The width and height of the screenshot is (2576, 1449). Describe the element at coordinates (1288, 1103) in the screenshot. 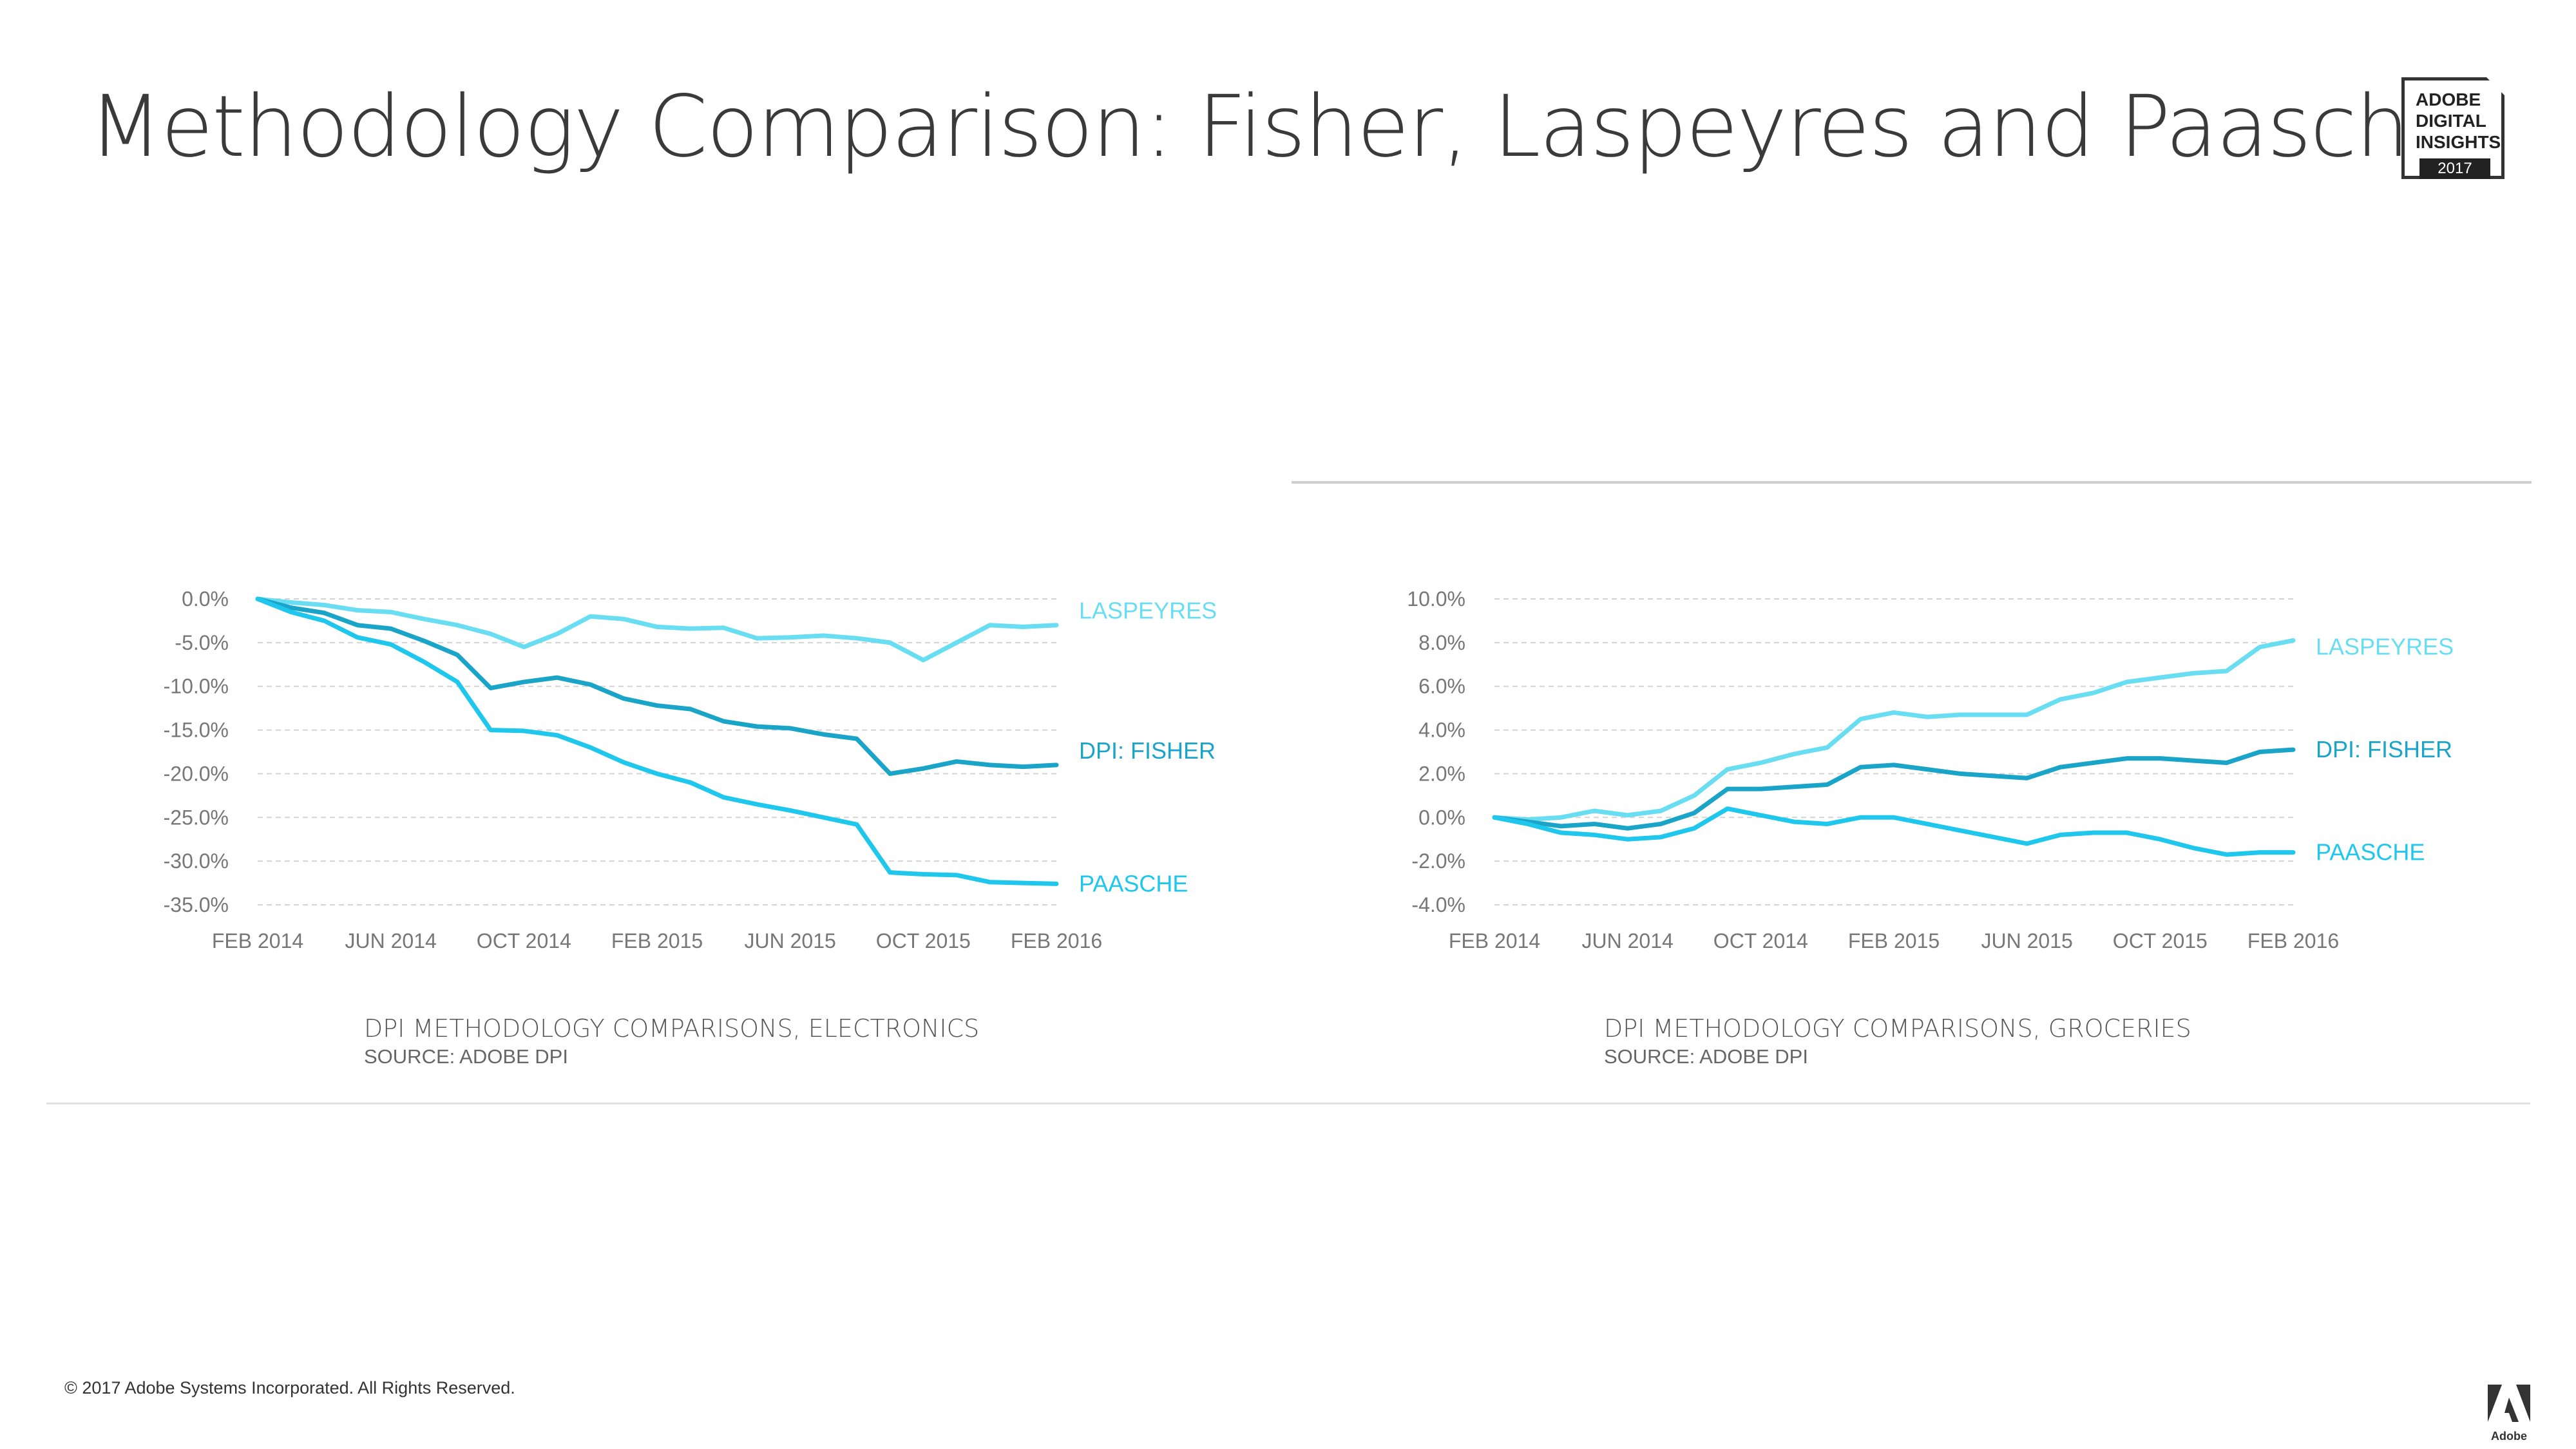

I see `bottom-divider` at that location.